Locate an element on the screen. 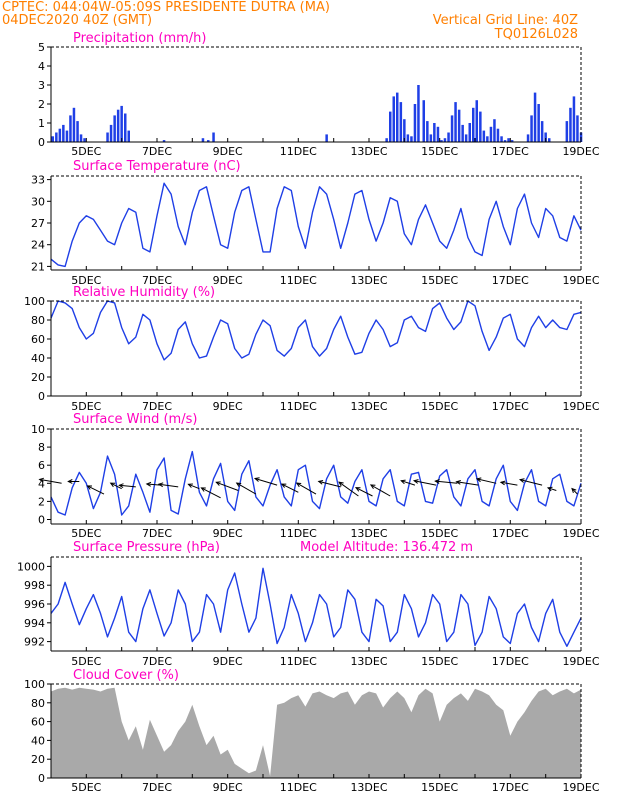 This screenshot has width=618, height=800. panel-title: Precipitation (mm/h) is located at coordinates (139, 38).